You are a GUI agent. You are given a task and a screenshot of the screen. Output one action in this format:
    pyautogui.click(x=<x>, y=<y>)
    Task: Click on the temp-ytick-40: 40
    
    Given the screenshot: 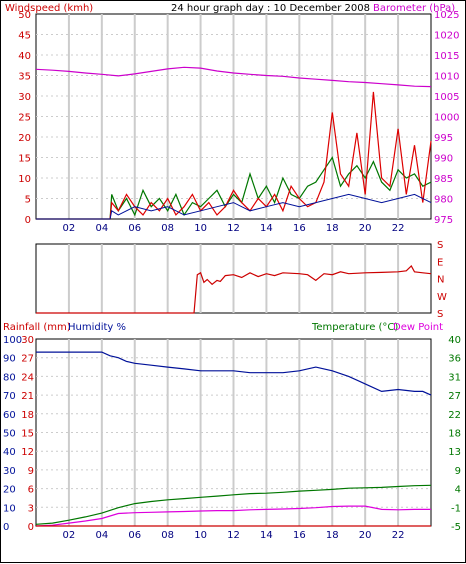 What is the action you would take?
    pyautogui.click(x=454, y=340)
    